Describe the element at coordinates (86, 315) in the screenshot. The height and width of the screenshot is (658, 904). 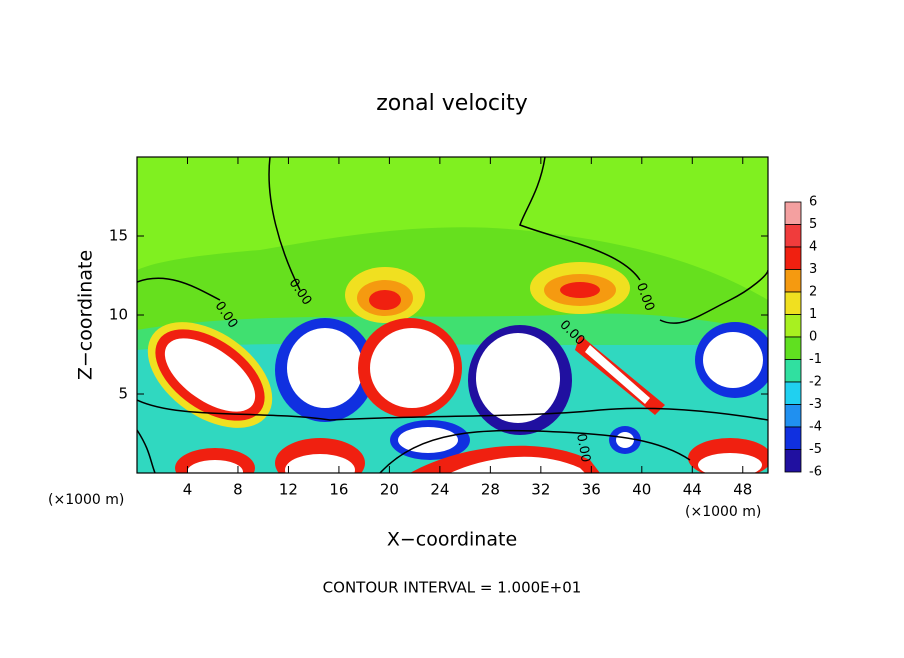
I see `y-axis-label: Z−coordinate` at that location.